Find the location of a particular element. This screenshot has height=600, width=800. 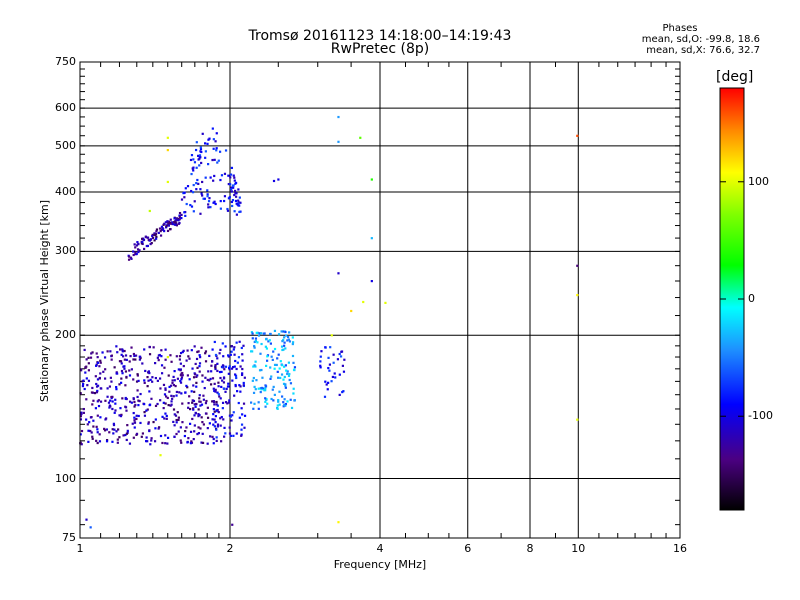

y-tick-label: 400 is located at coordinates (65, 191).